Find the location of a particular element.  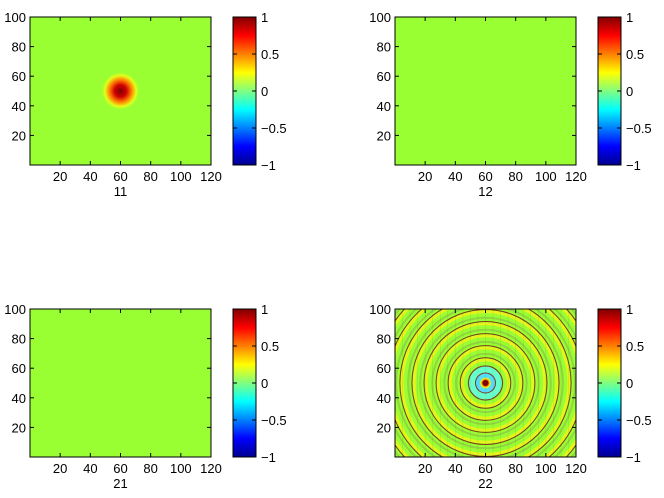

ring-band-alt is located at coordinates (485, 383).